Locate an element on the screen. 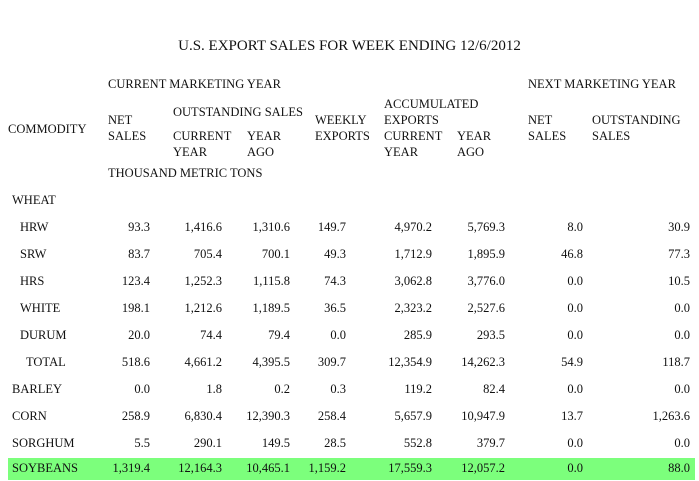 This screenshot has height=481, width=699. cell-corn-0: 258.9 is located at coordinates (135, 416).